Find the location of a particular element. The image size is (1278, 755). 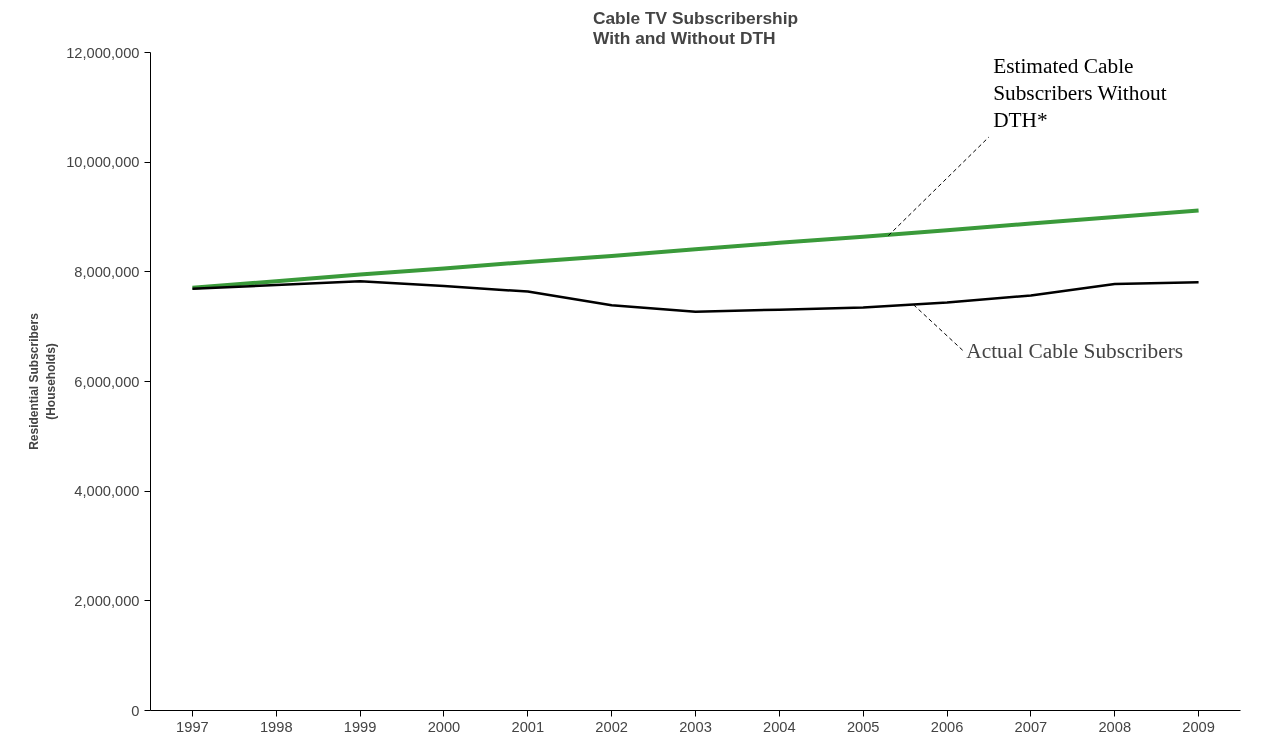

x-tick-label: 2006 is located at coordinates (947, 726).